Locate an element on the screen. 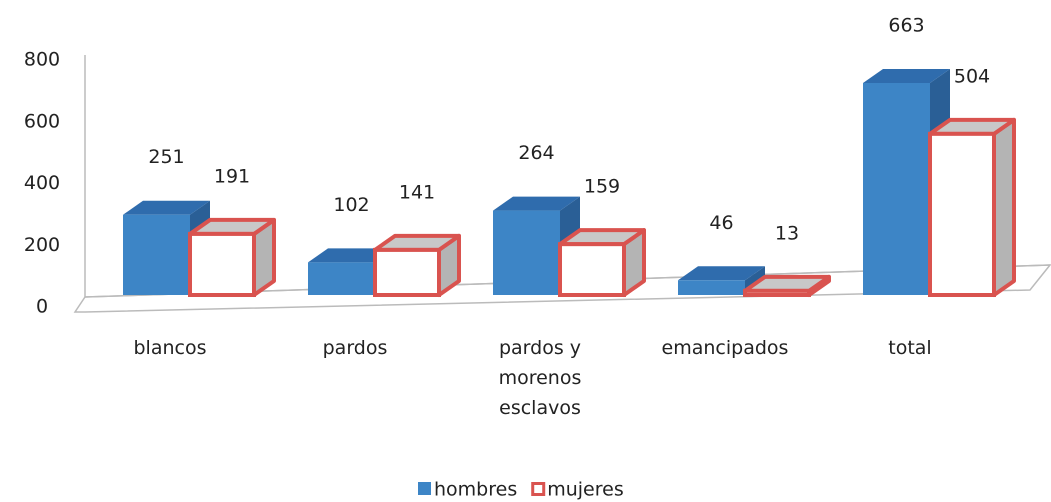 This screenshot has width=1051, height=502. x-tick-label: blancos is located at coordinates (170, 348).